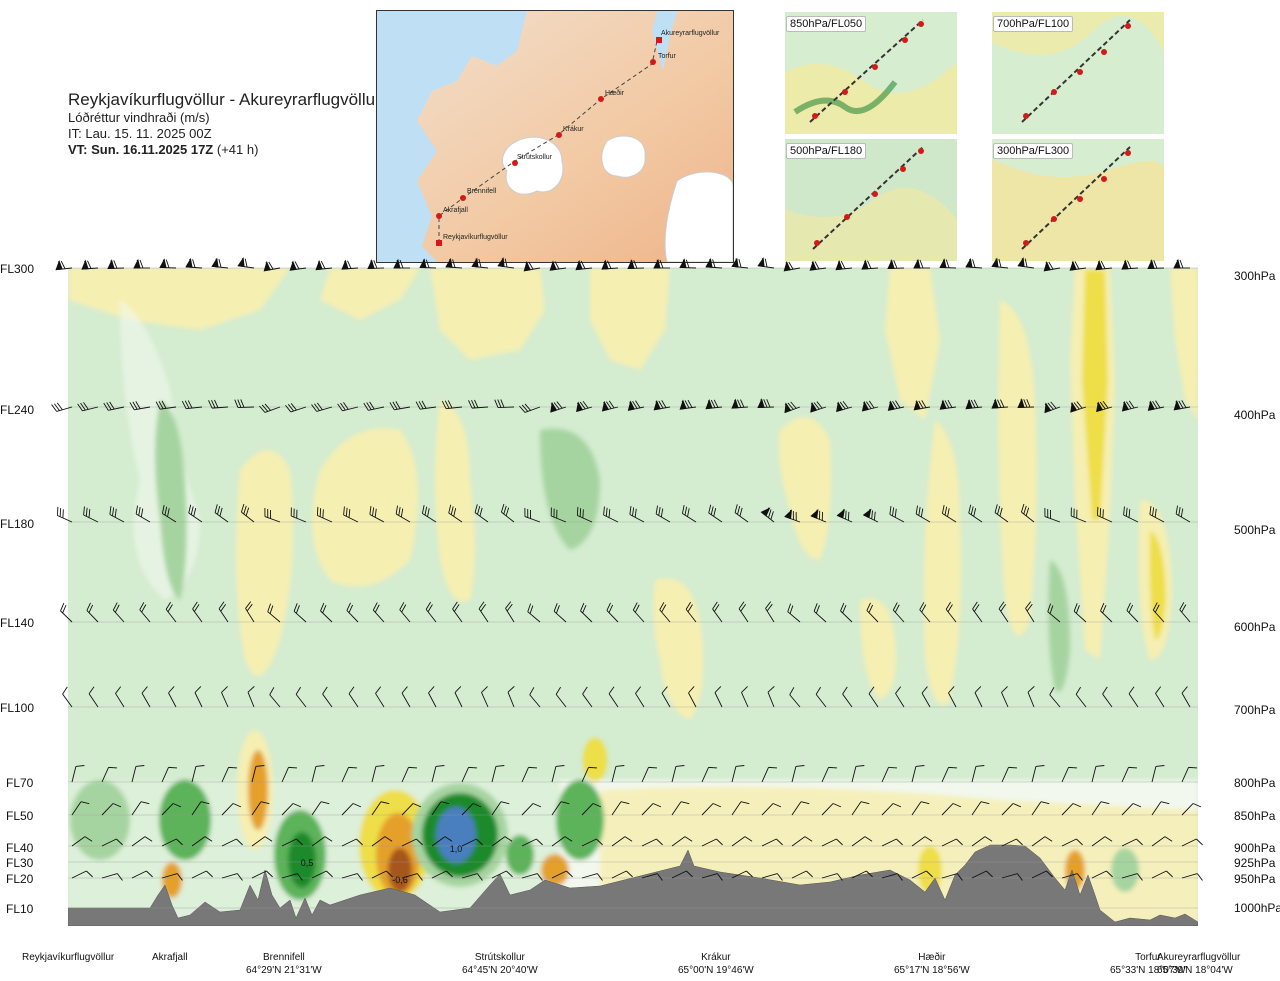 This screenshot has width=1280, height=981. I want to click on thumb-label: 700hPa/FL100, so click(1033, 24).